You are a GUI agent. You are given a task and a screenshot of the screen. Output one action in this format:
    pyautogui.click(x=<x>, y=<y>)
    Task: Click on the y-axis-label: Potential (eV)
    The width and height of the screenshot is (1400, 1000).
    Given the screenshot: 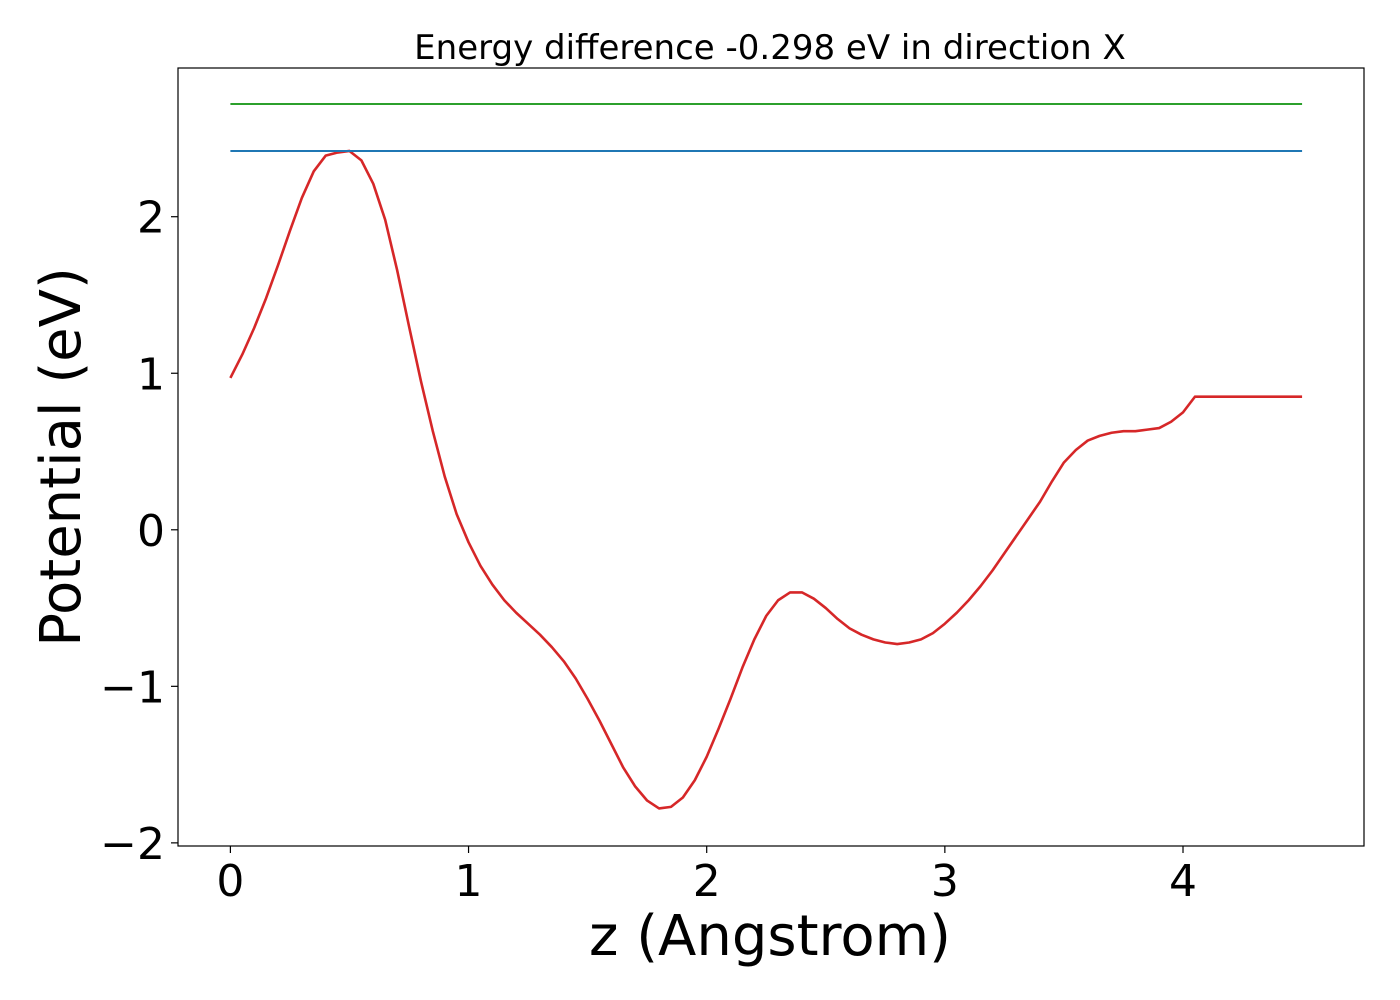 What is the action you would take?
    pyautogui.click(x=61, y=457)
    